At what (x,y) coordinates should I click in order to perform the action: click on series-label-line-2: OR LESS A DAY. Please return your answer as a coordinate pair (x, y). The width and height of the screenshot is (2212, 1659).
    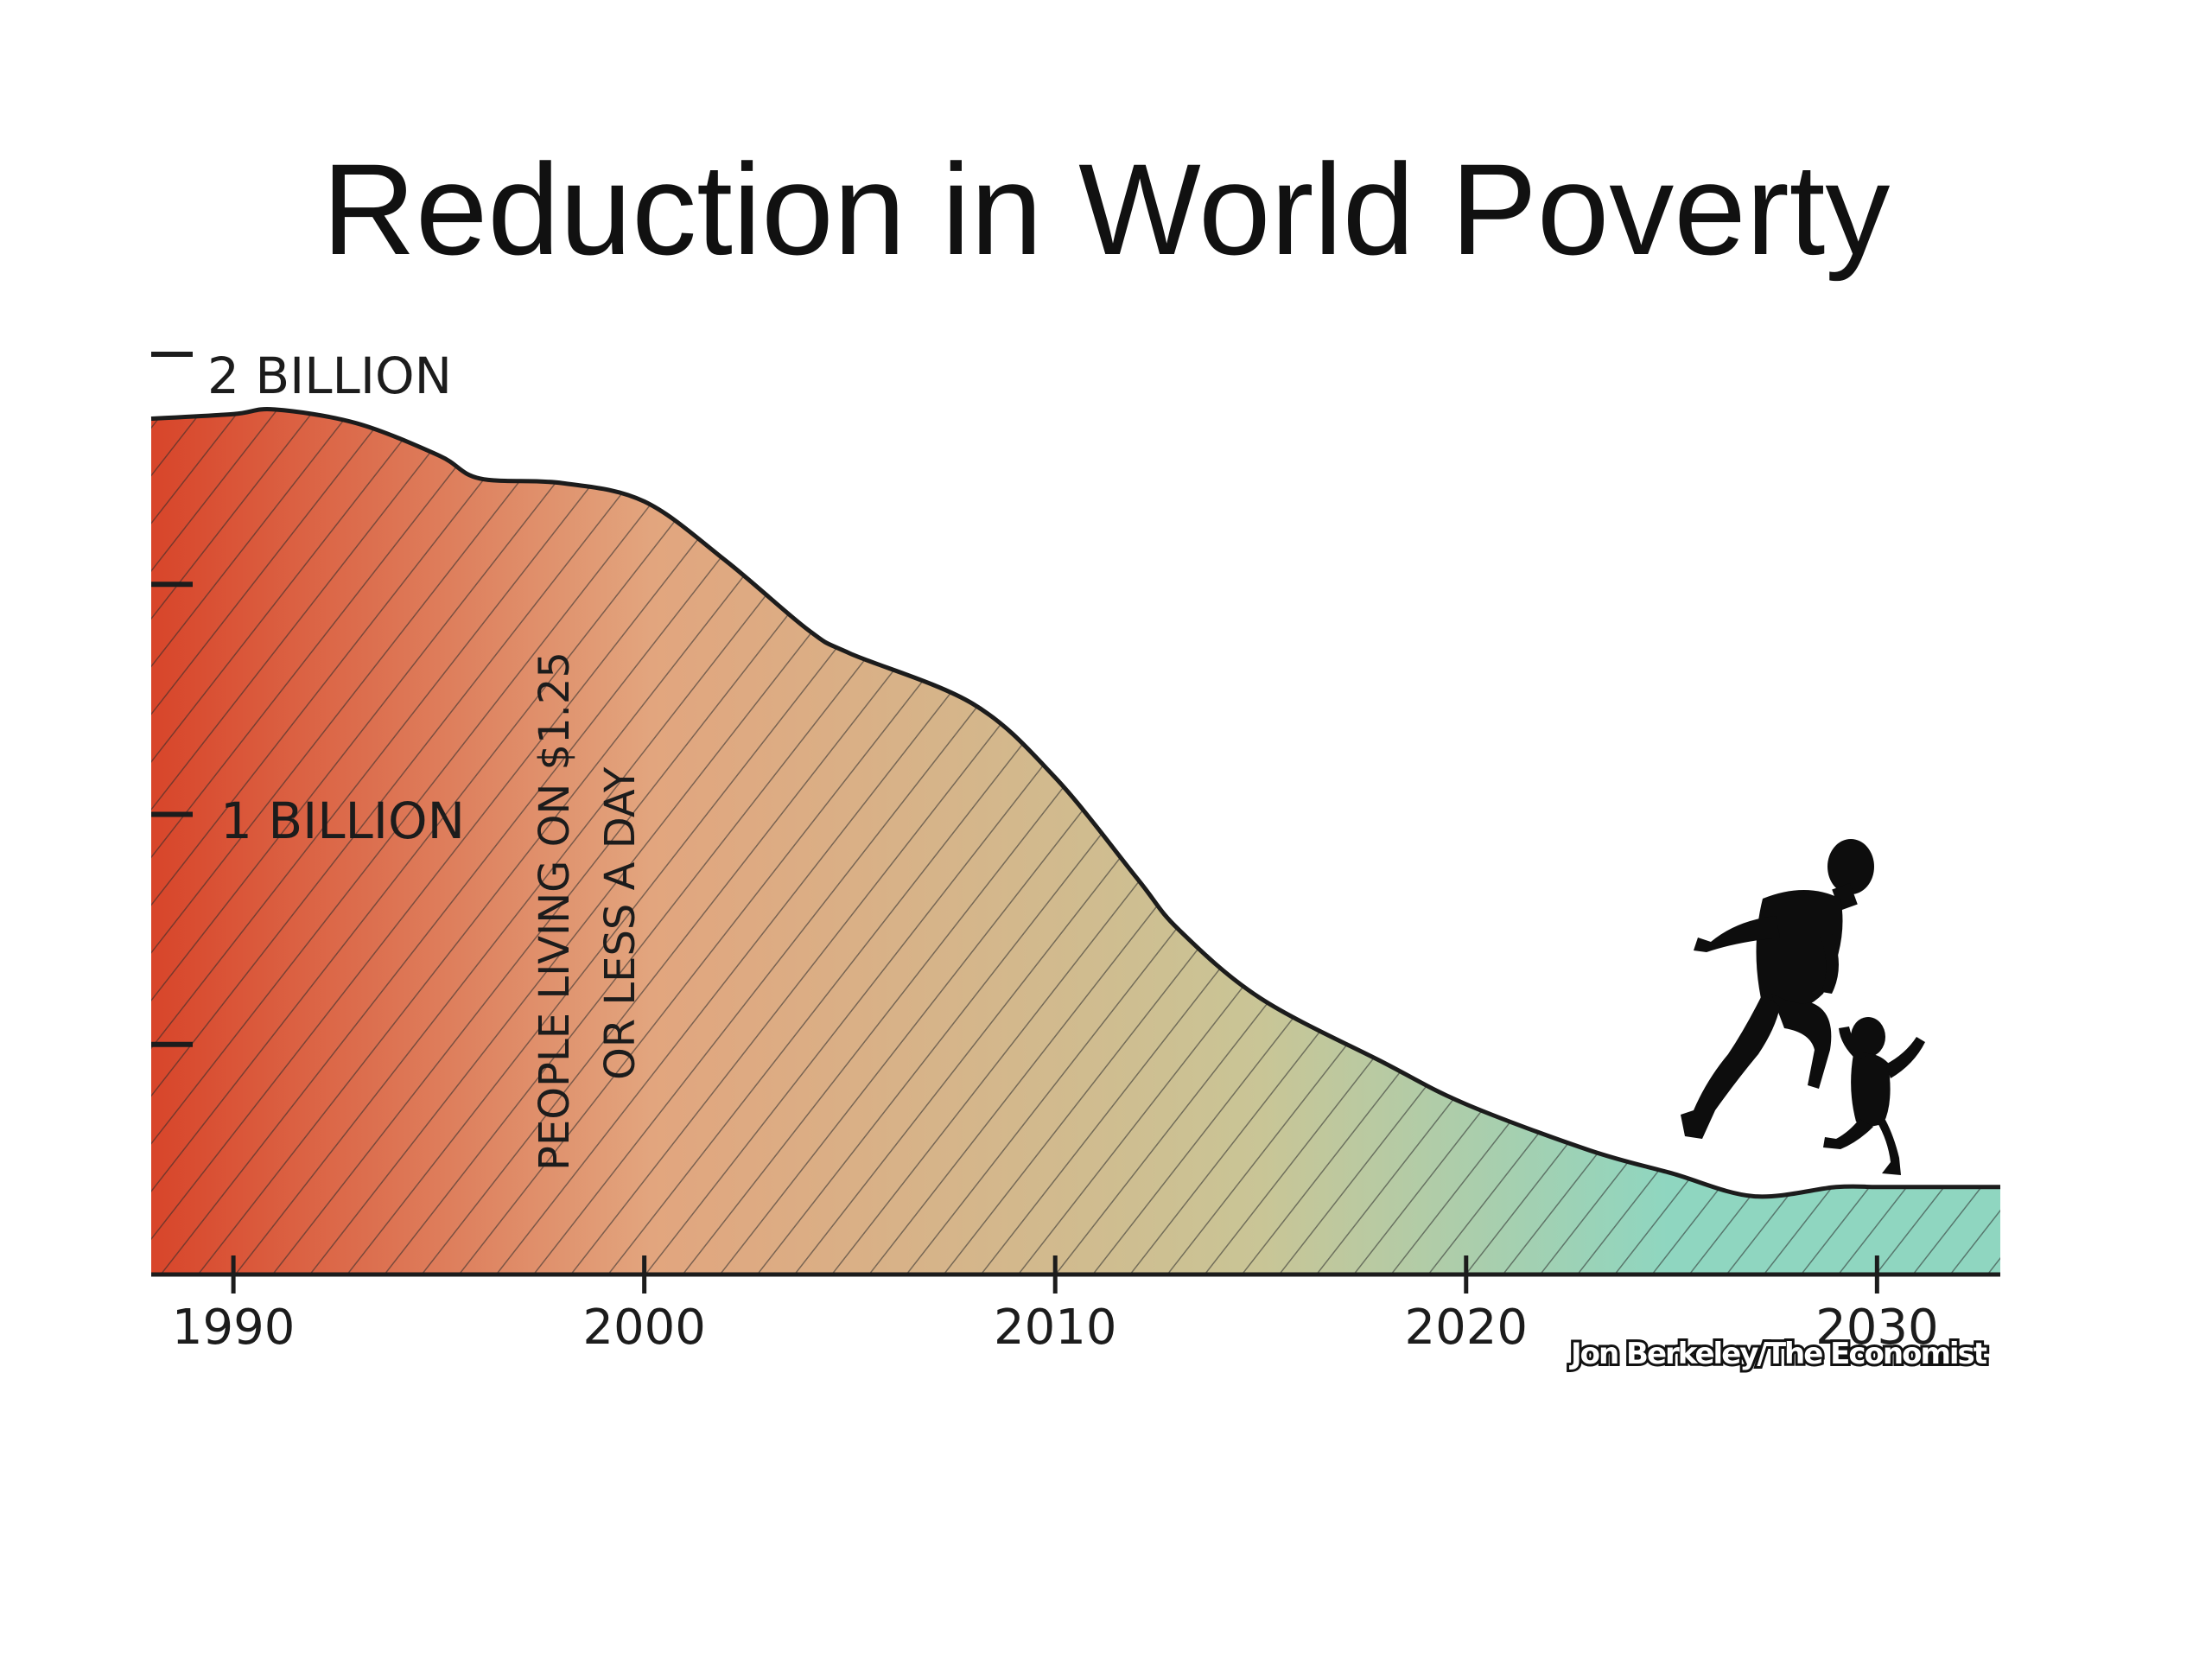
    Looking at the image, I should click on (620, 923).